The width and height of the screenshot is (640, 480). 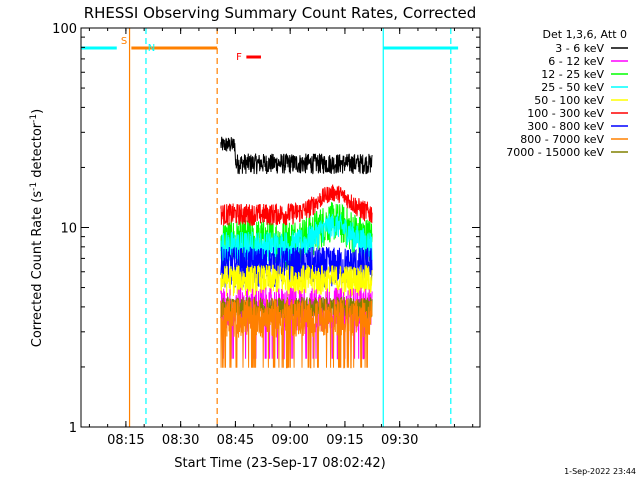 I want to click on x-tick-label: 08:45, so click(x=235, y=440).